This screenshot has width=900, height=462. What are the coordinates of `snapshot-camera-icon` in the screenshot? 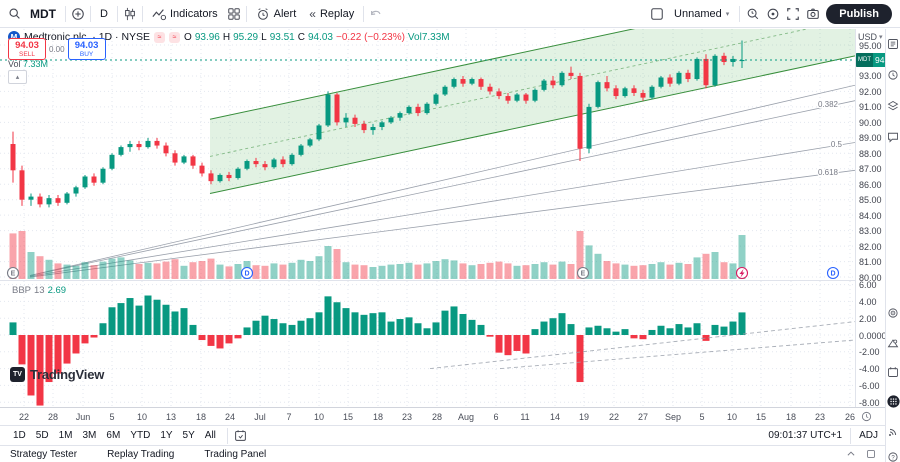 It's located at (813, 14).